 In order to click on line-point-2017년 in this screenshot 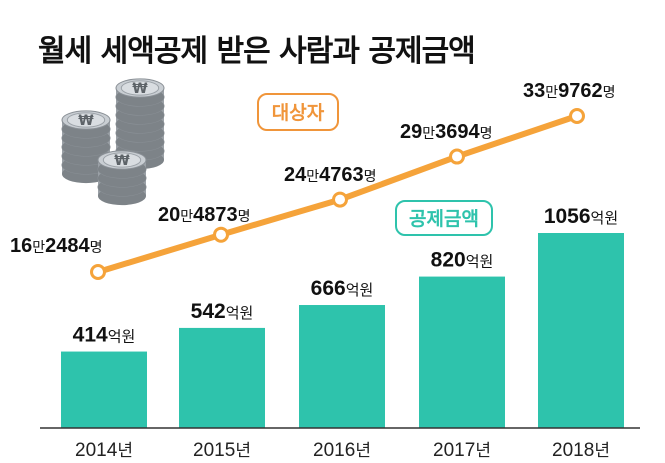, I will do `click(457, 156)`.